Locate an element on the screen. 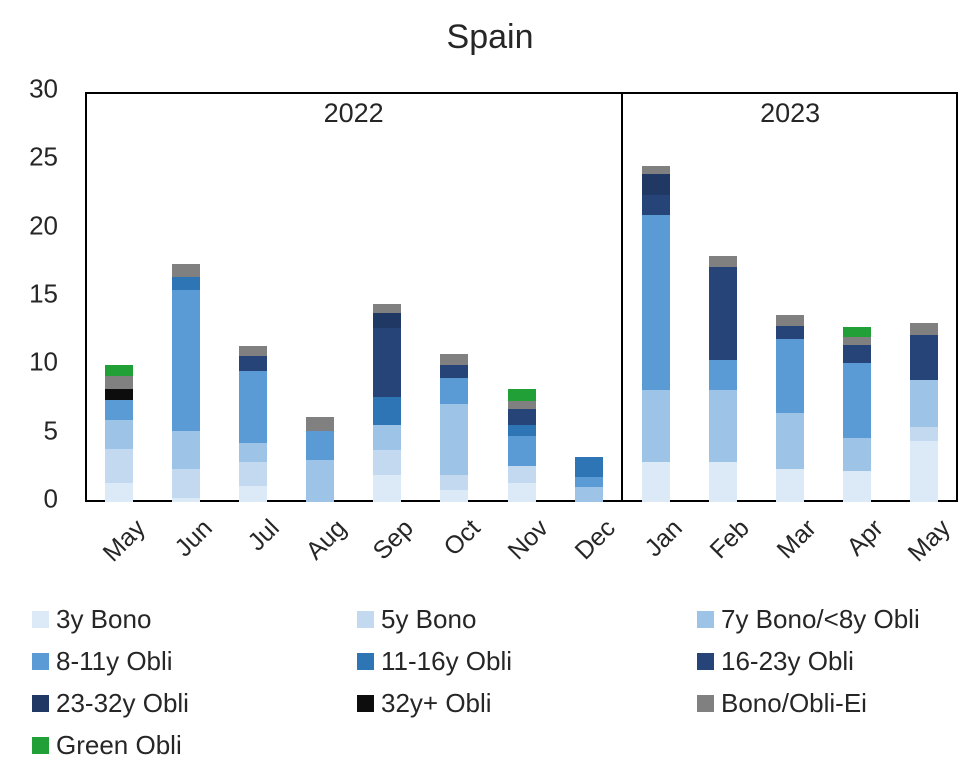 This screenshot has height=771, width=980. stacked-bar-mar-2023 is located at coordinates (790, 297).